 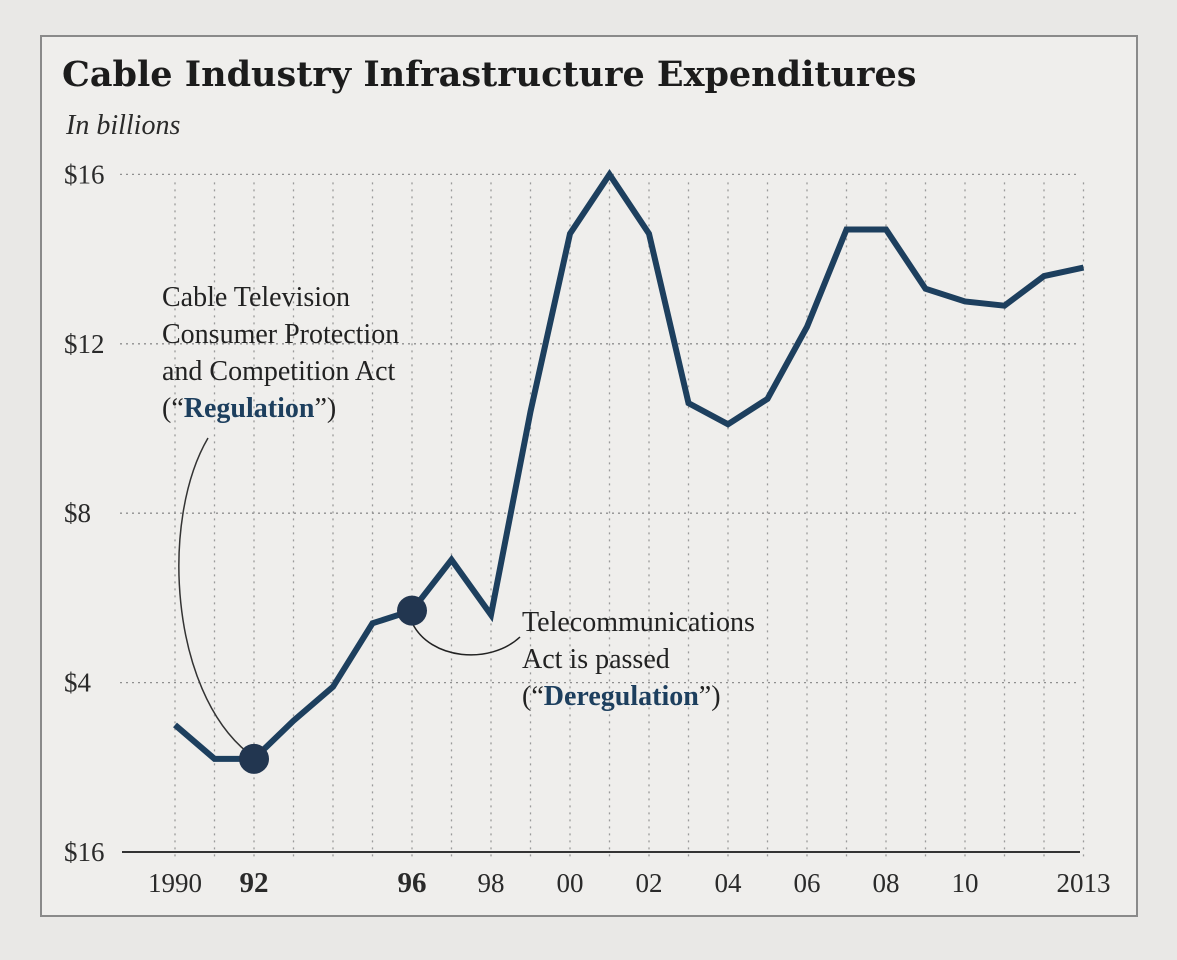 I want to click on x-tick-label: 96, so click(x=412, y=883).